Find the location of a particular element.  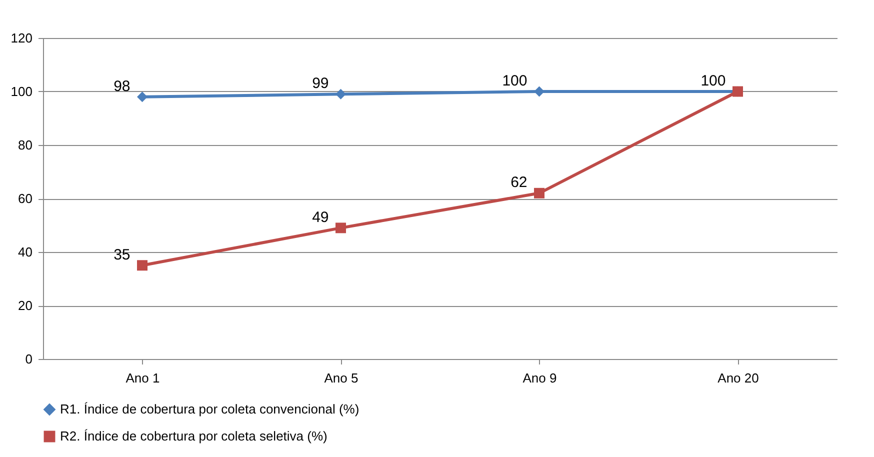

y-tick-label: 60 is located at coordinates (25, 198).